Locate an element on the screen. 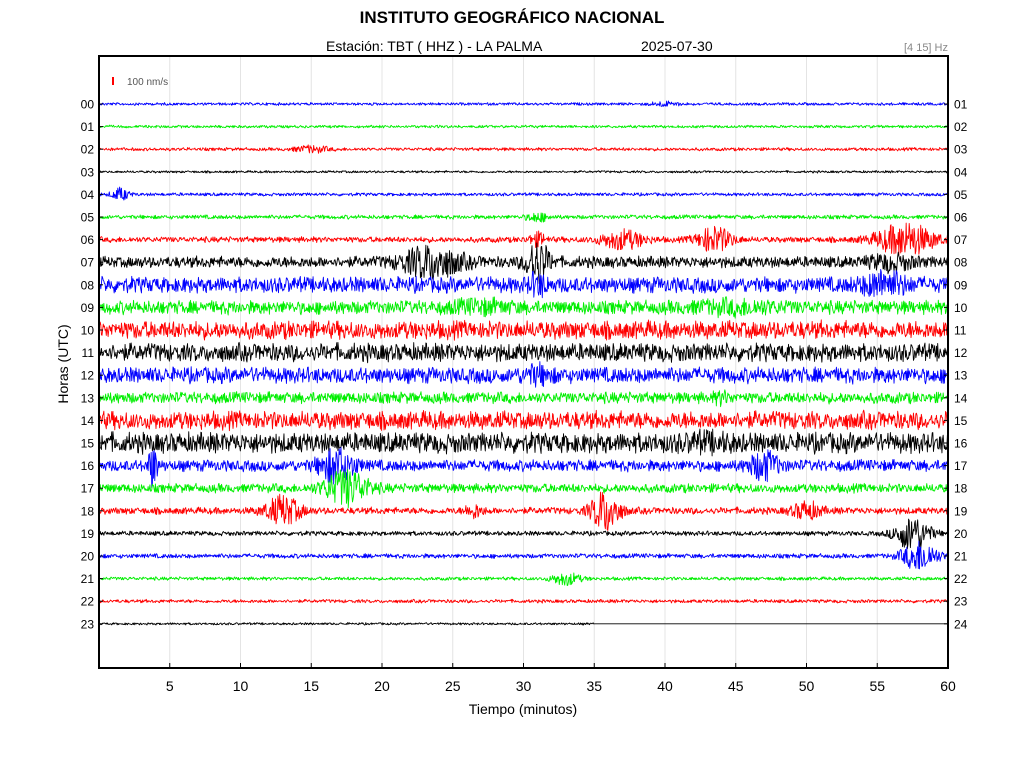 The height and width of the screenshot is (768, 1024). y-tick-label: 07 is located at coordinates (88, 263).